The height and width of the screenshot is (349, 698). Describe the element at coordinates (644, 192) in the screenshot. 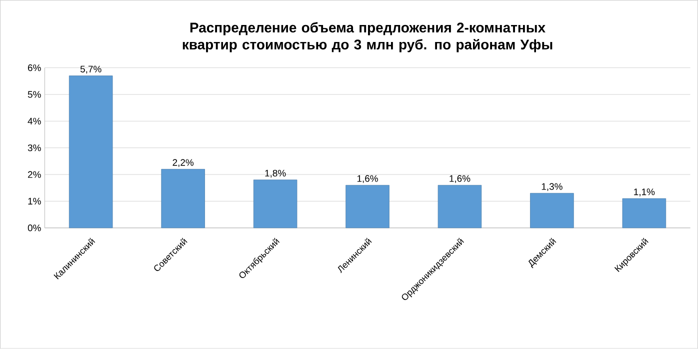

I see `data-label: 1,1%` at that location.